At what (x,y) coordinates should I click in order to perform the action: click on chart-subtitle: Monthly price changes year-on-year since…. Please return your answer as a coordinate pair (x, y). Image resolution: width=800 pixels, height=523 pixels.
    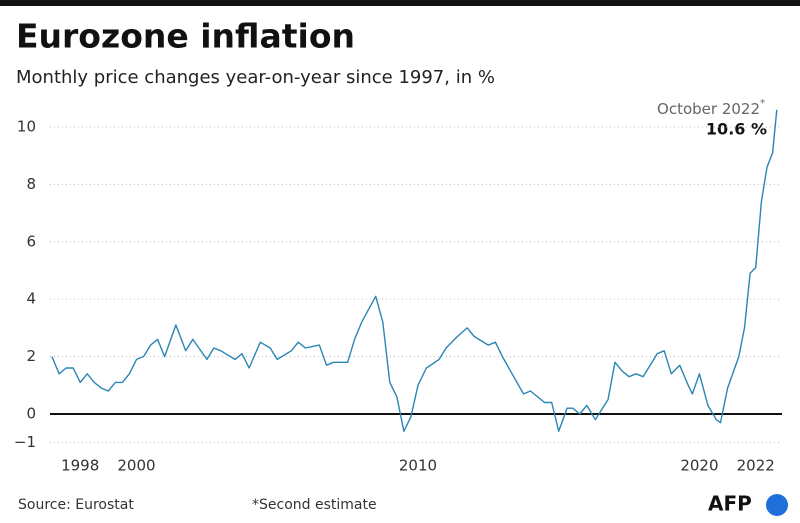
    Looking at the image, I should click on (255, 77).